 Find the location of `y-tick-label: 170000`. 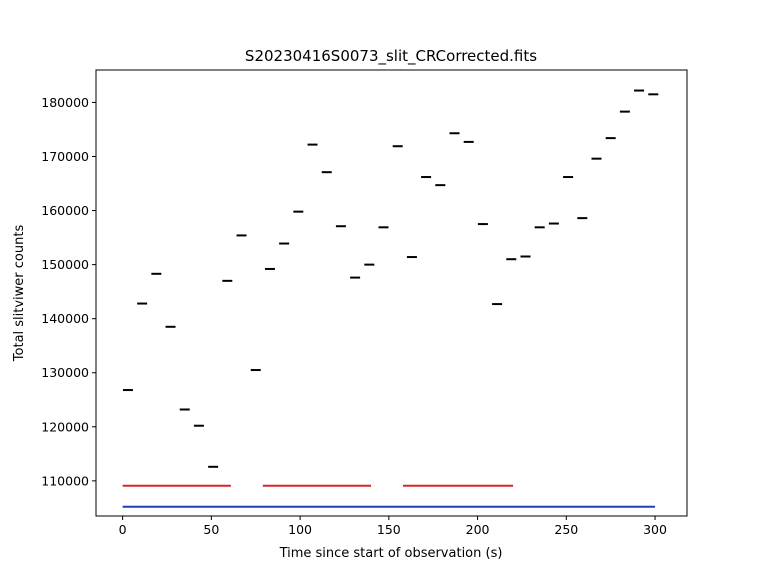

y-tick-label: 170000 is located at coordinates (65, 156).